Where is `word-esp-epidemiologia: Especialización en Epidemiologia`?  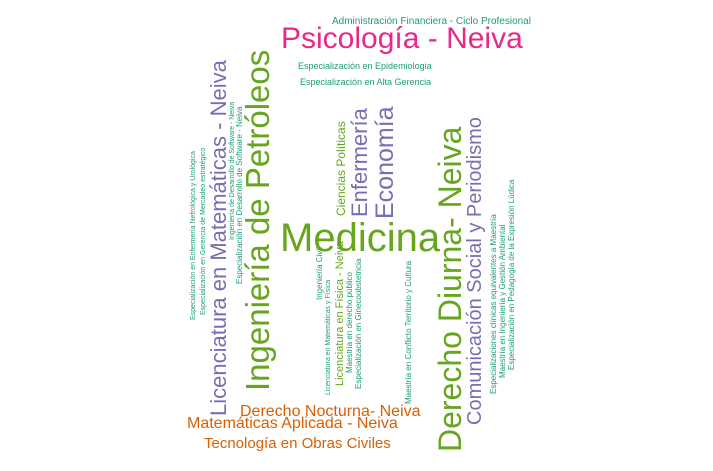 word-esp-epidemiologia: Especialización en Epidemiologia is located at coordinates (365, 66).